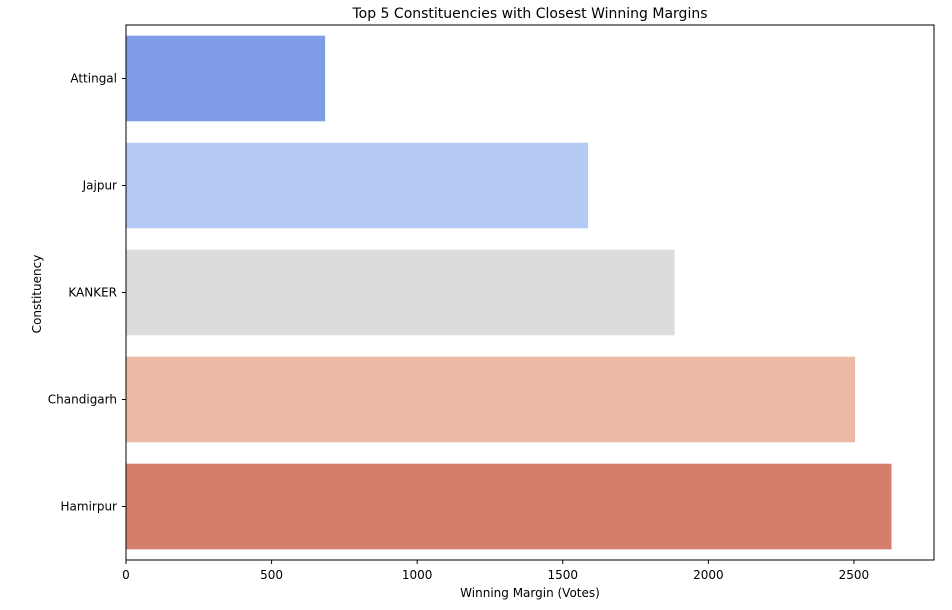 This screenshot has width=952, height=610. I want to click on y-tick-label: KANKER, so click(92, 293).